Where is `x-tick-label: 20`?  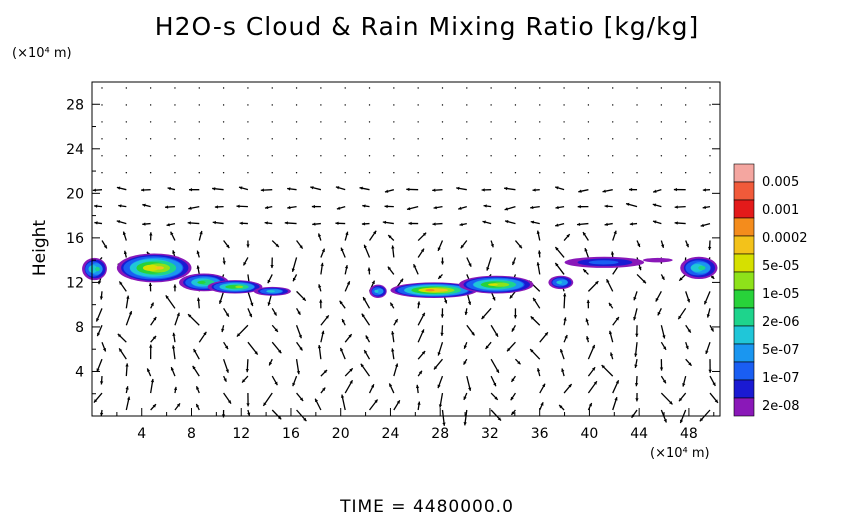
x-tick-label: 20 is located at coordinates (341, 434).